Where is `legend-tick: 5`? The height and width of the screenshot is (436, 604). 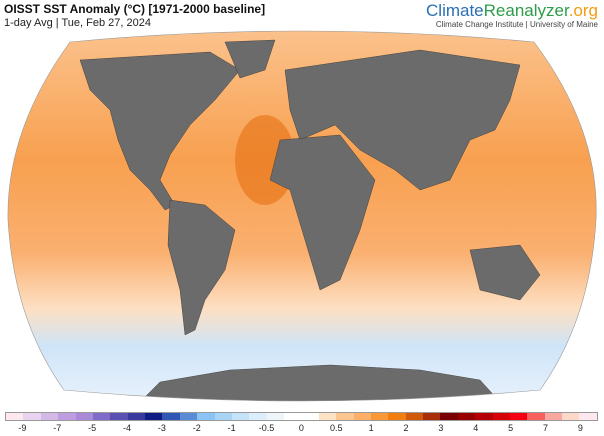
legend-tick: 5 is located at coordinates (511, 428).